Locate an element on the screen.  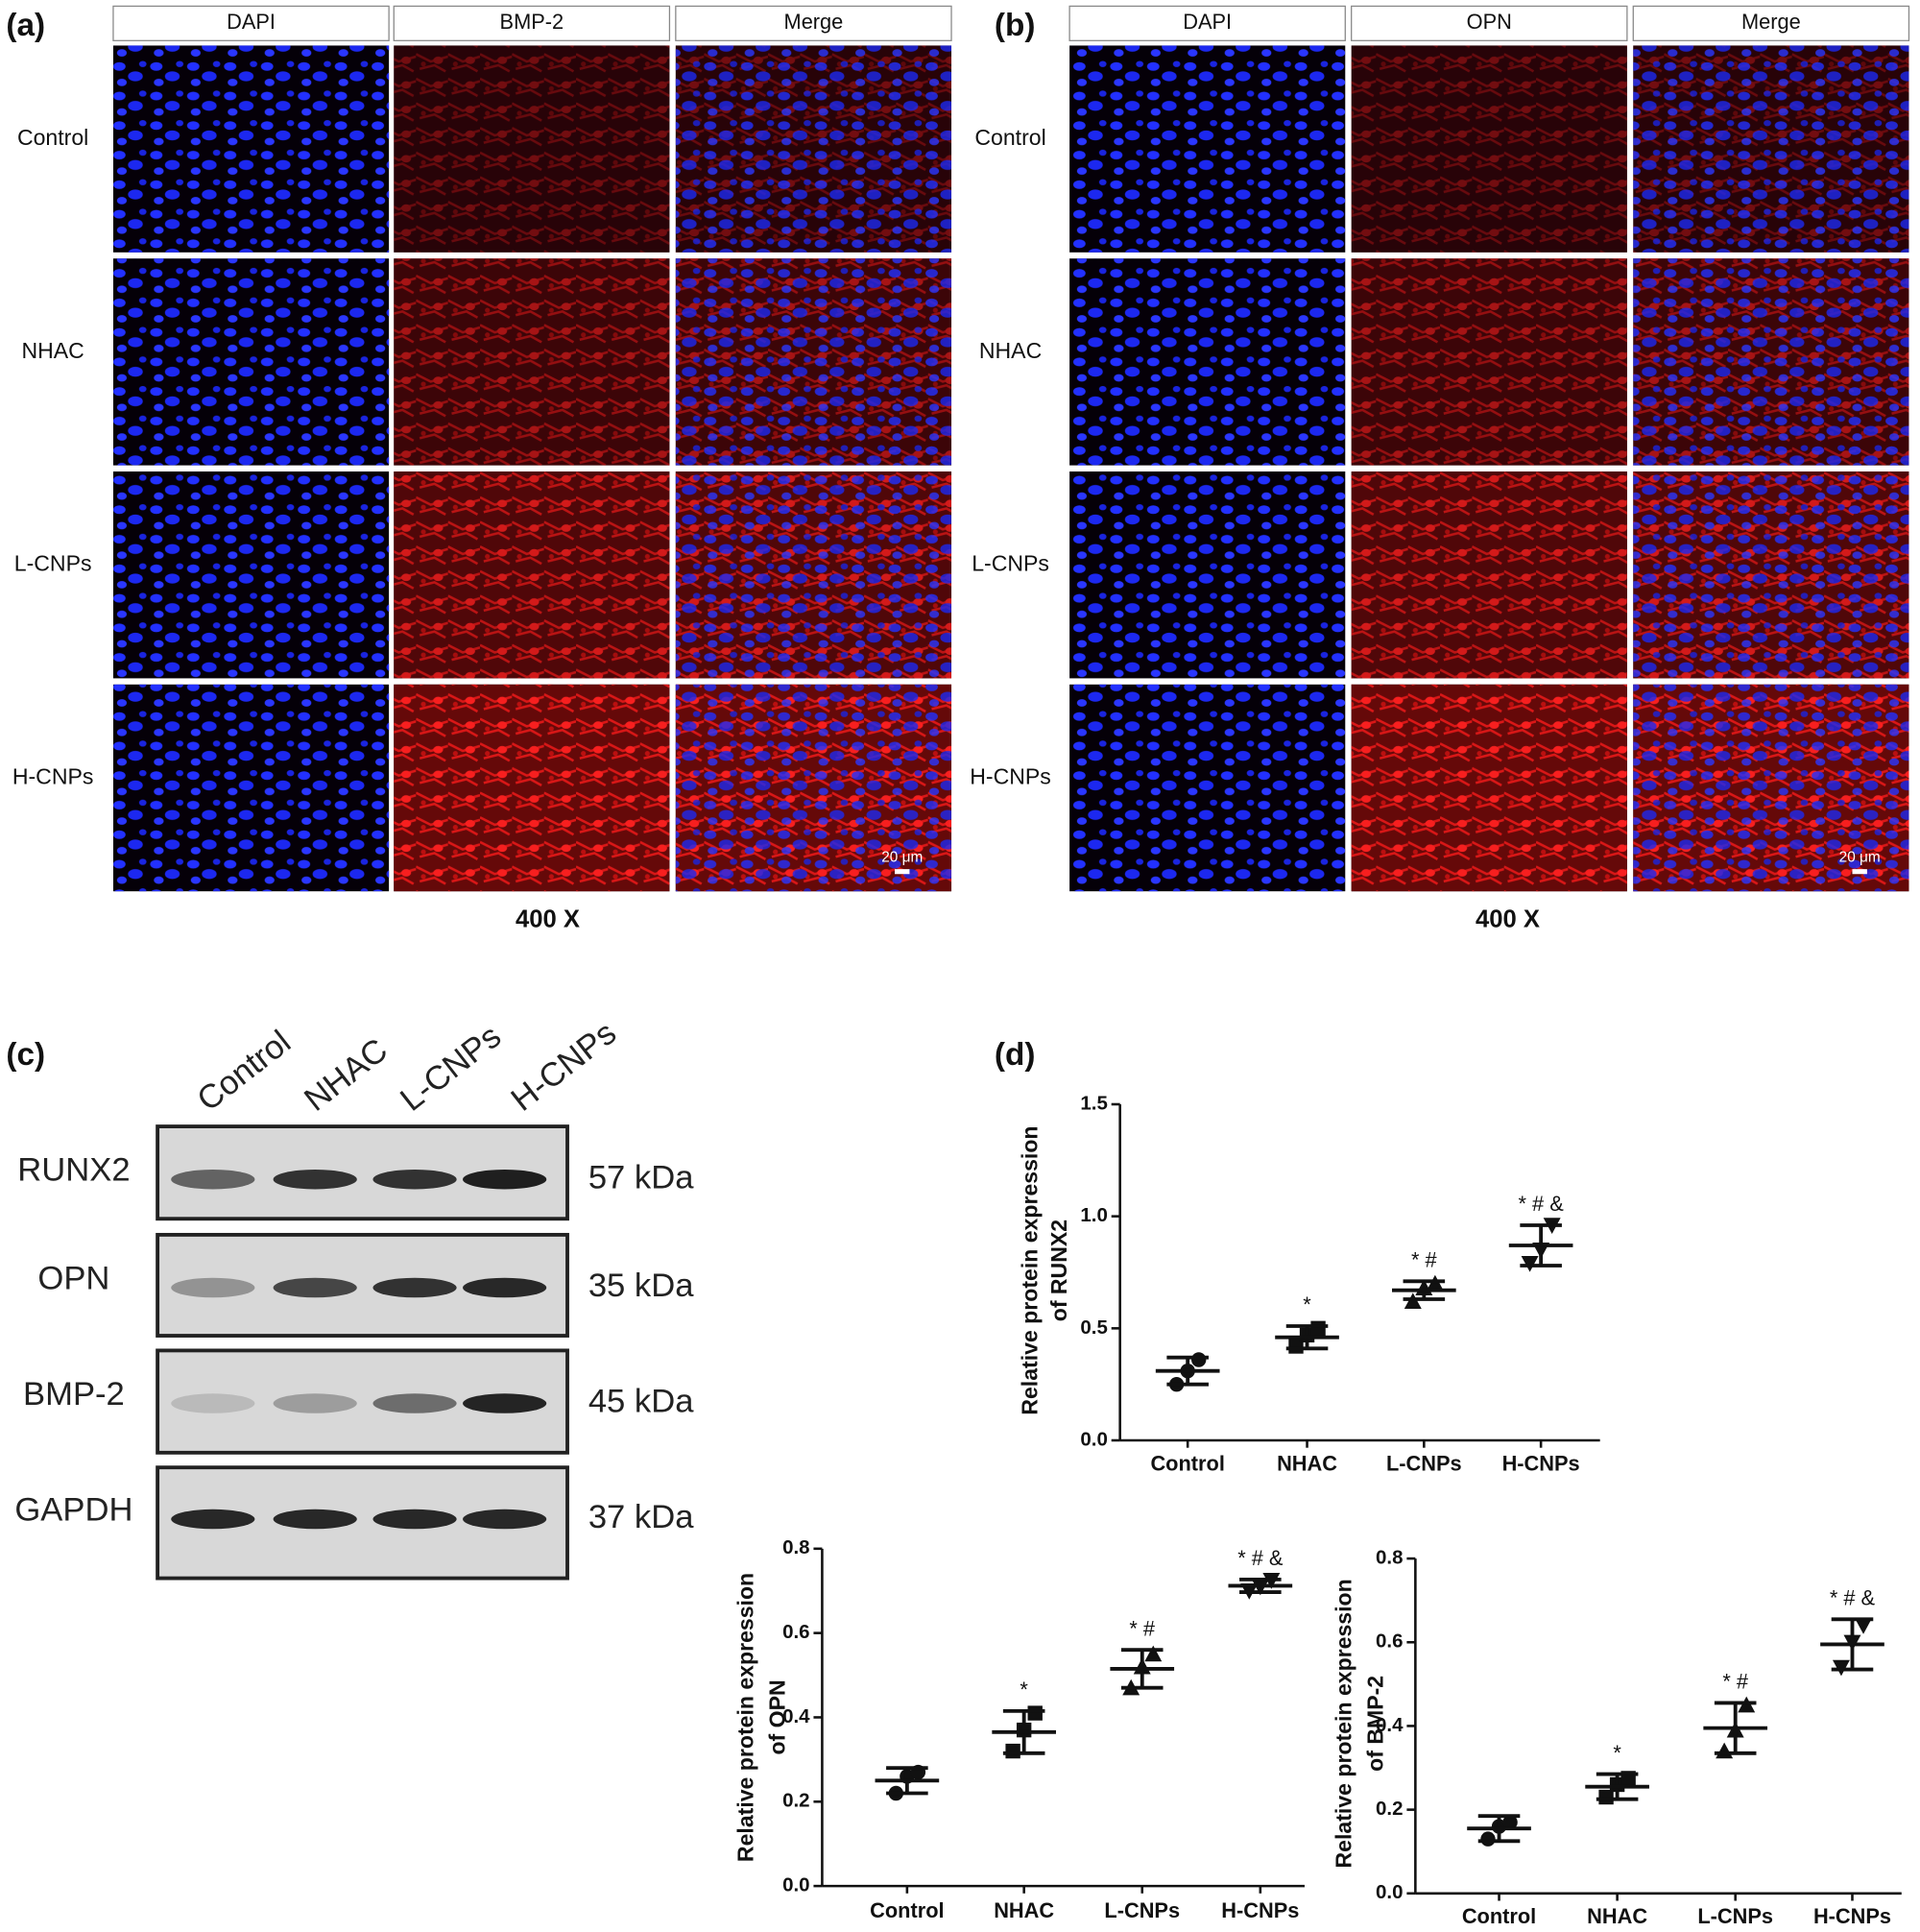
y-tick-label: 1.5 is located at coordinates (1094, 1103).